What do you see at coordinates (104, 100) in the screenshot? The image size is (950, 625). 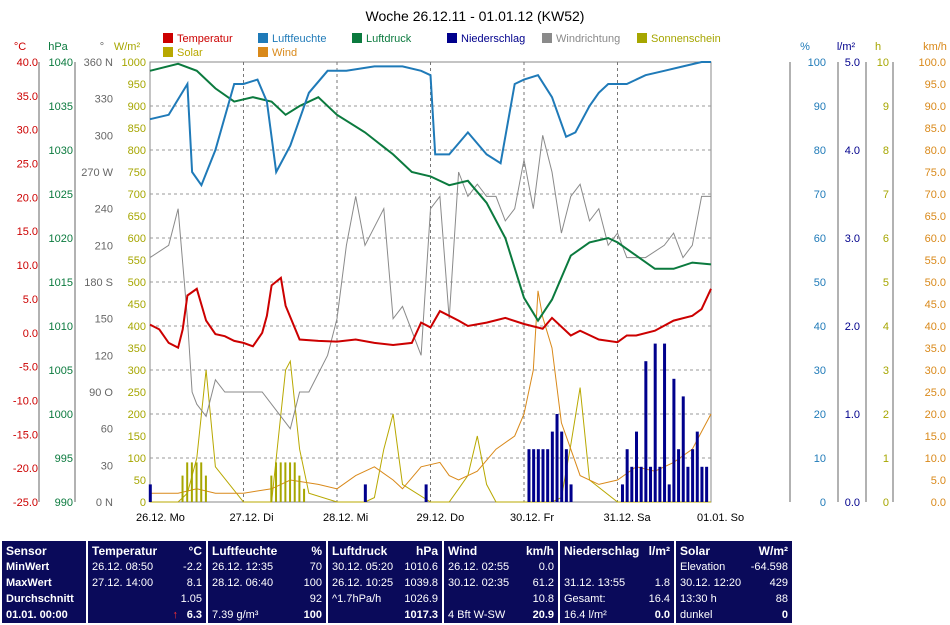 I see `axis-tick-direction: 330` at bounding box center [104, 100].